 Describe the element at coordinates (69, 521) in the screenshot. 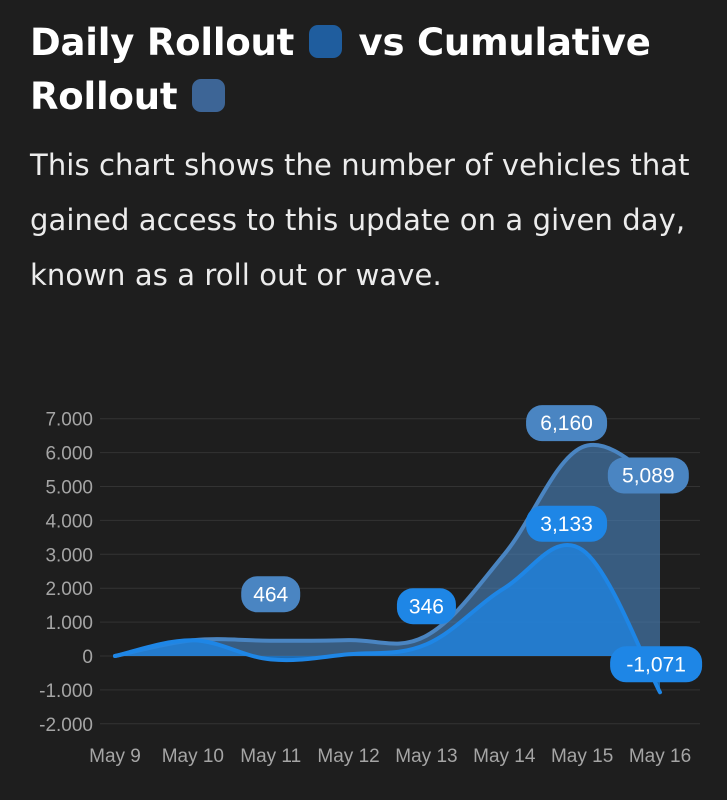

I see `y-tick-label: 4.000` at that location.